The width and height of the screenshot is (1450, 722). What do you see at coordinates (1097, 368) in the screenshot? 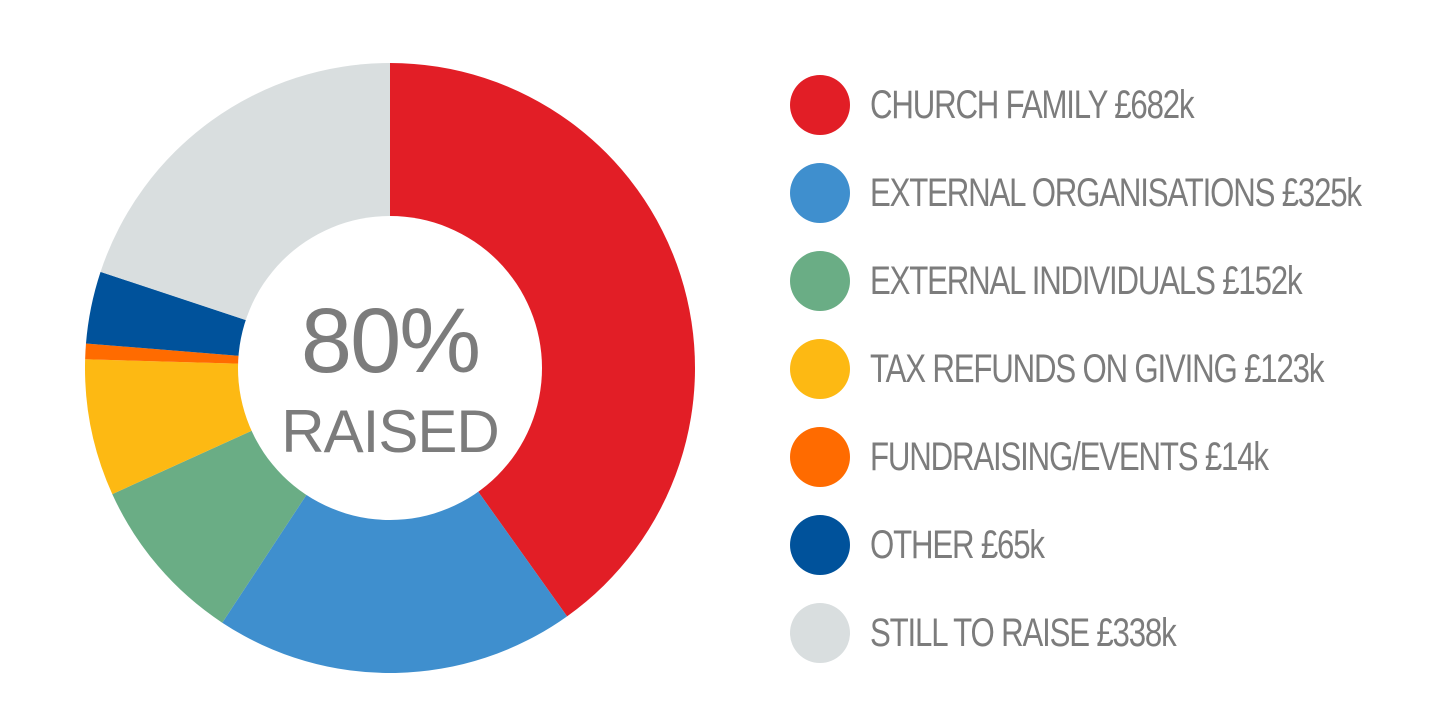
I see `legend-label-3: TAX REFUNDS ON GIVING £123k` at bounding box center [1097, 368].